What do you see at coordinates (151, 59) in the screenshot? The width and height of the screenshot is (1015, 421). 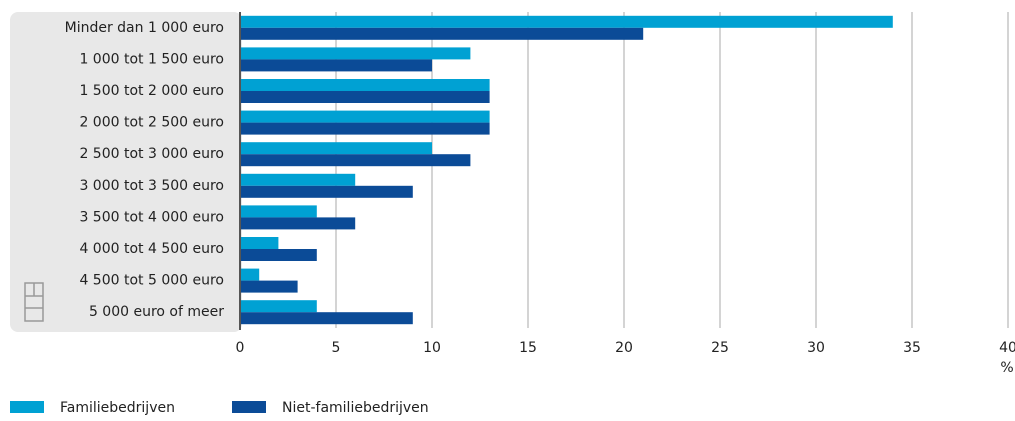 I see `y-tick-label: 1 000 tot 1 500 euro` at bounding box center [151, 59].